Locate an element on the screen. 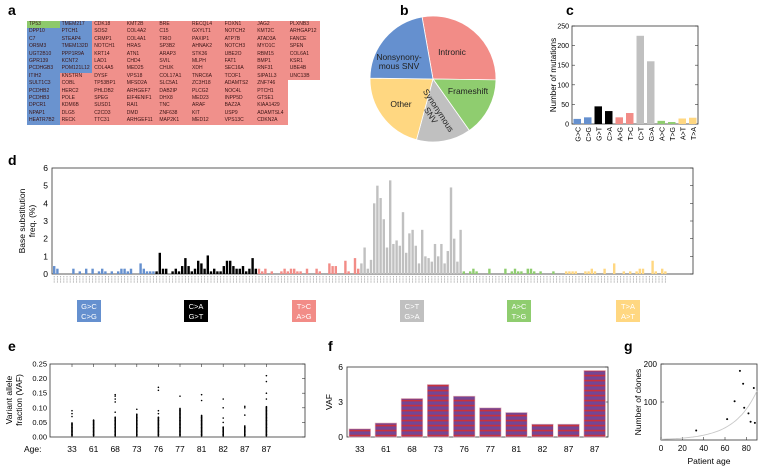 This screenshot has height=469, width=762. gene-cell: NOTCH1 is located at coordinates (108, 47).